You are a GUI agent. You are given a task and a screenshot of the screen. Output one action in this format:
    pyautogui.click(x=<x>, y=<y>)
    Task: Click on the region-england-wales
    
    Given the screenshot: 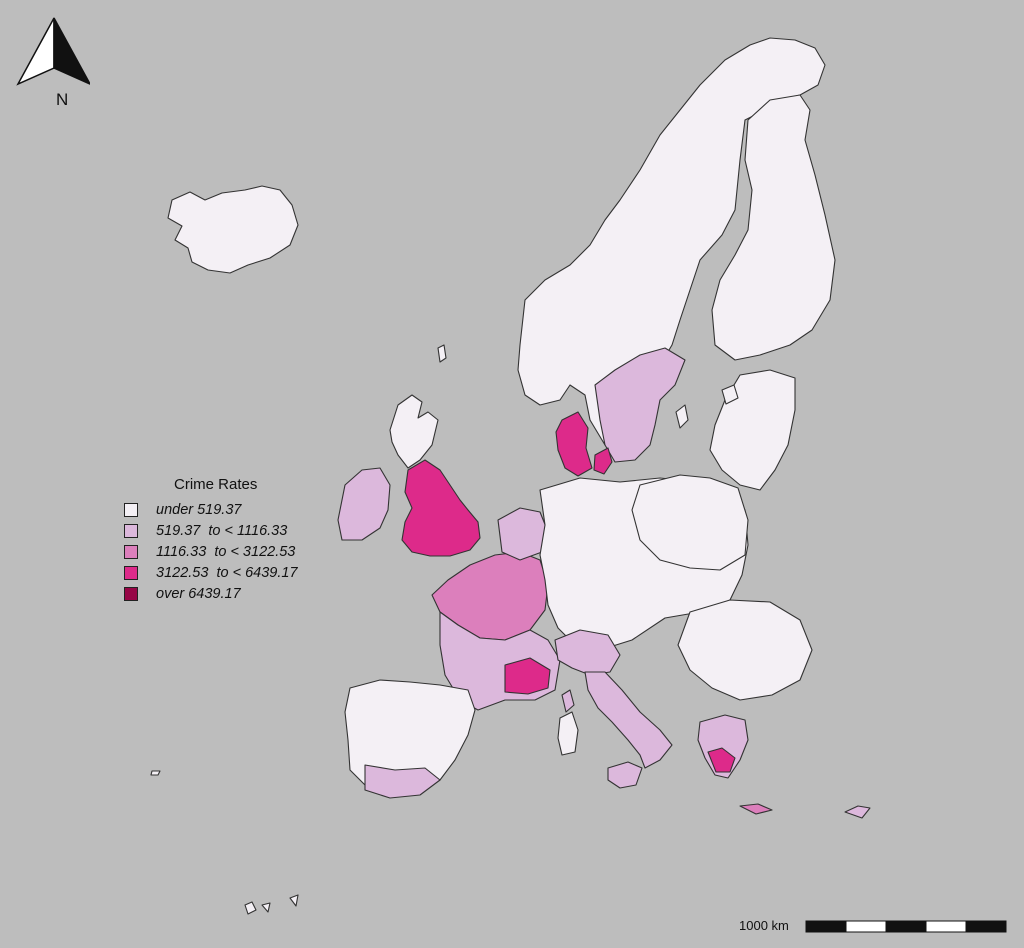 What is the action you would take?
    pyautogui.click(x=441, y=508)
    